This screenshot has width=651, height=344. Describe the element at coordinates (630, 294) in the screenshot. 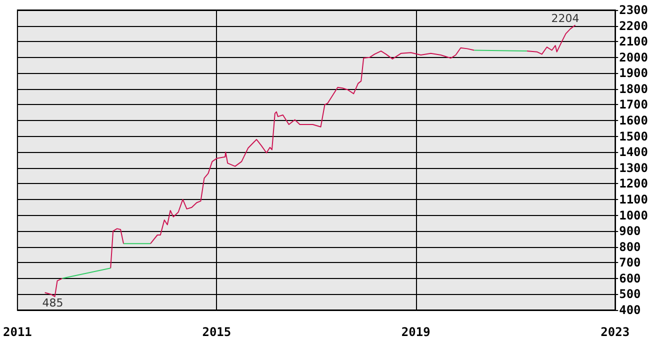

I see `y-tick-label: 500` at that location.